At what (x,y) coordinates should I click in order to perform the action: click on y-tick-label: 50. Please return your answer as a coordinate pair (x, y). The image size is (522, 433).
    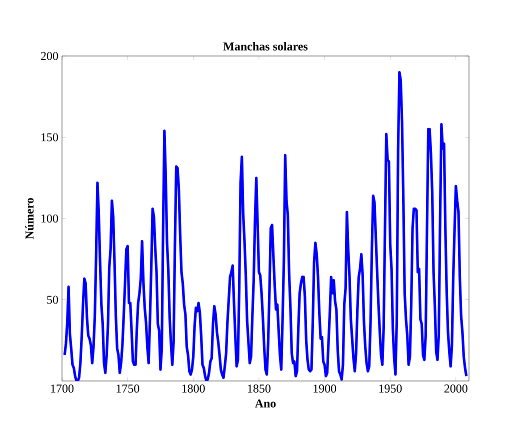
    Looking at the image, I should click on (52, 300).